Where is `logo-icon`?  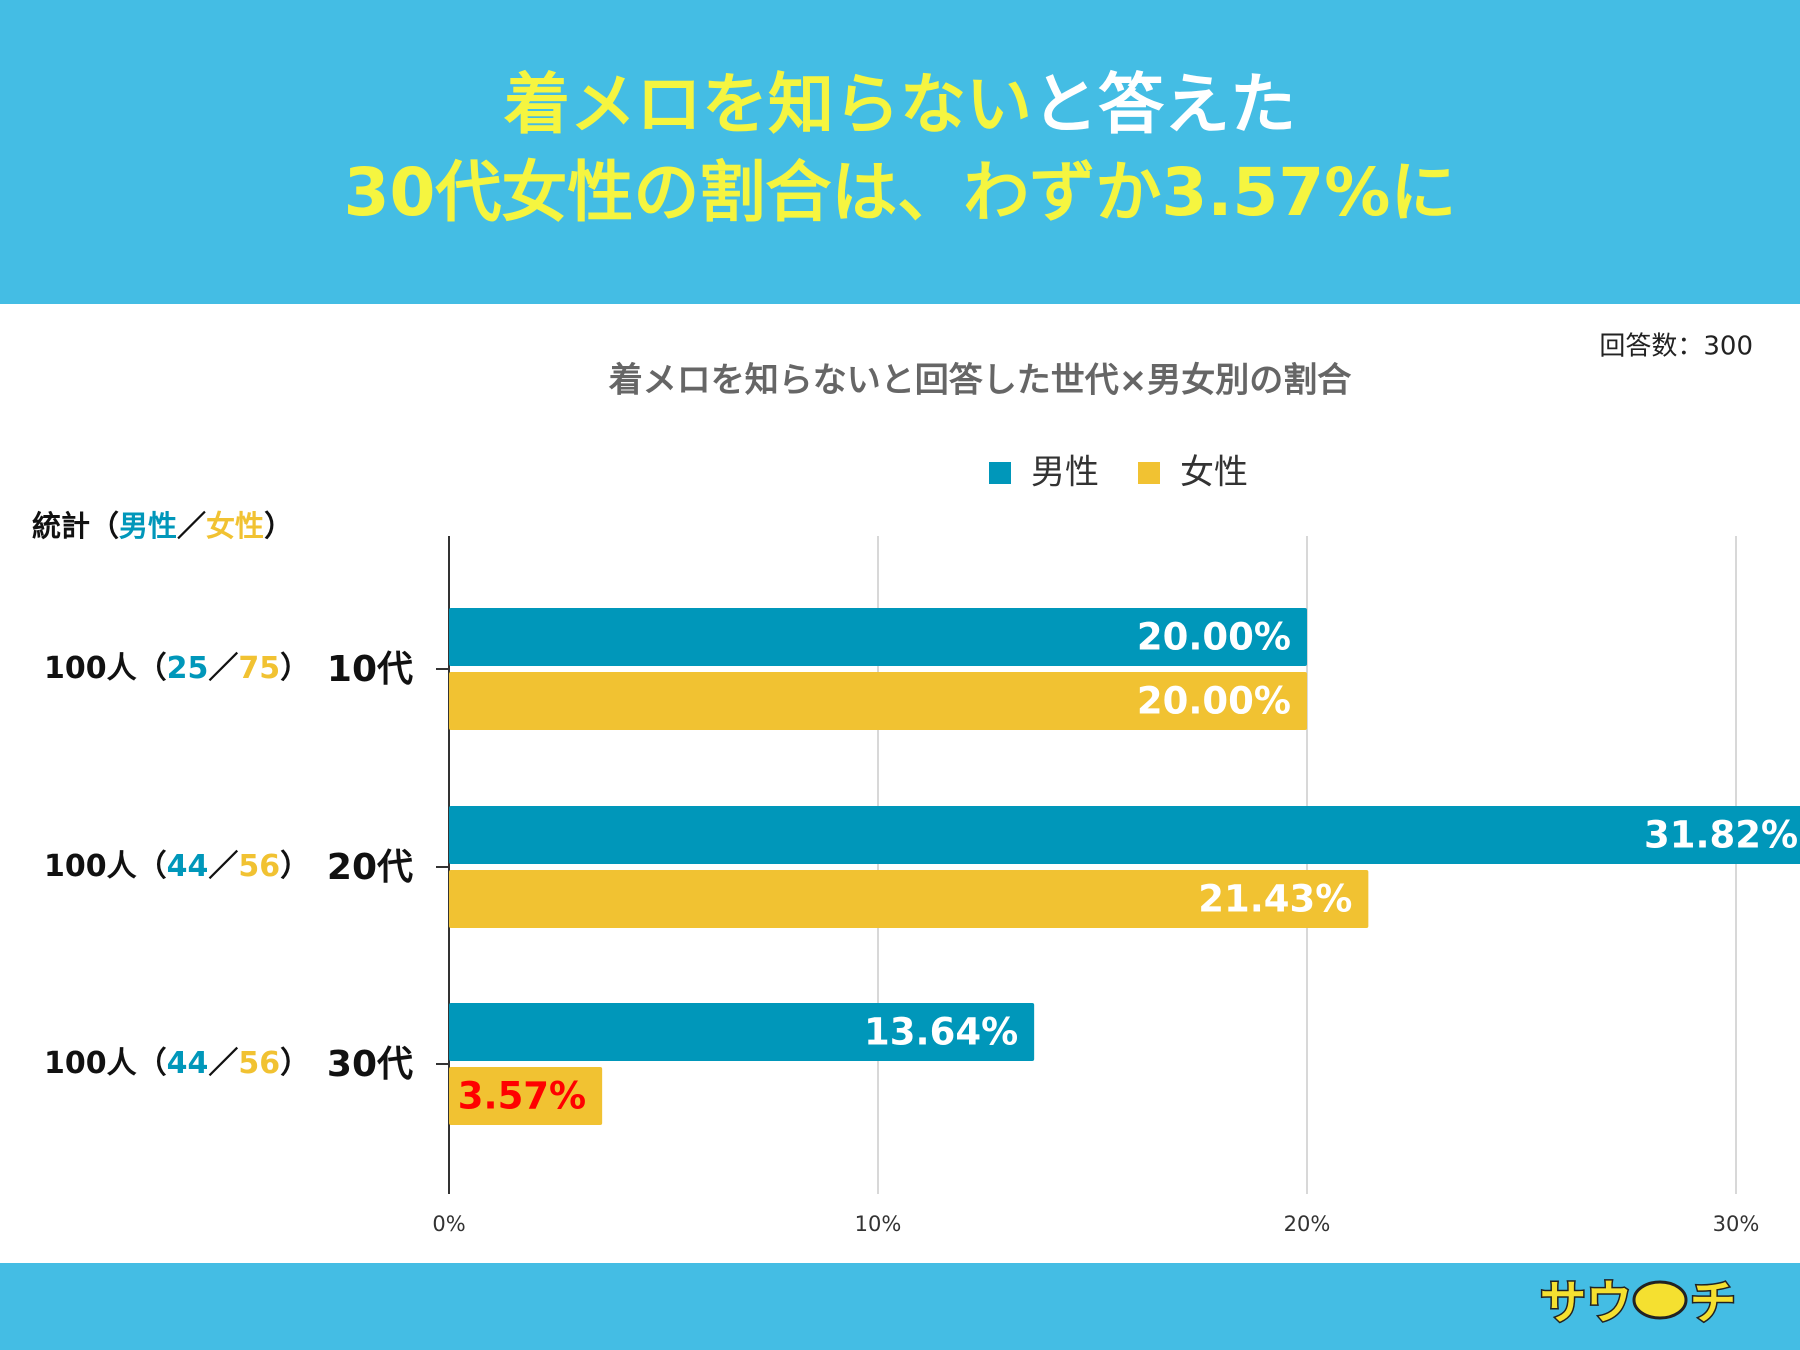
logo-icon is located at coordinates (1660, 1300).